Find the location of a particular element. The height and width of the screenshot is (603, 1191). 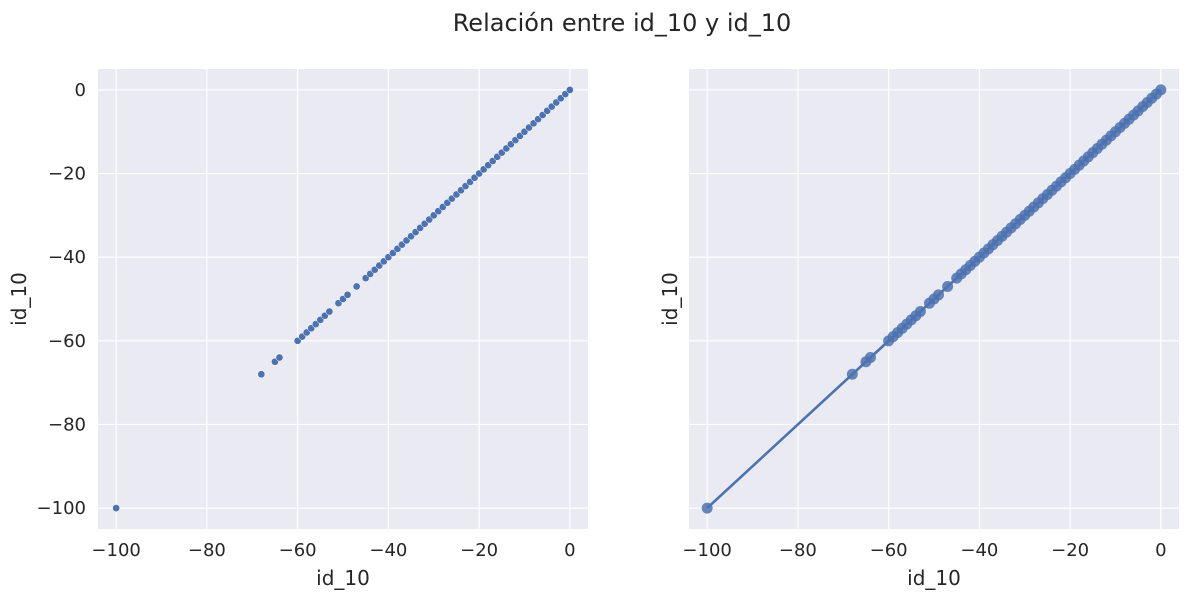

y-tick-label: −20 is located at coordinates (67, 174).